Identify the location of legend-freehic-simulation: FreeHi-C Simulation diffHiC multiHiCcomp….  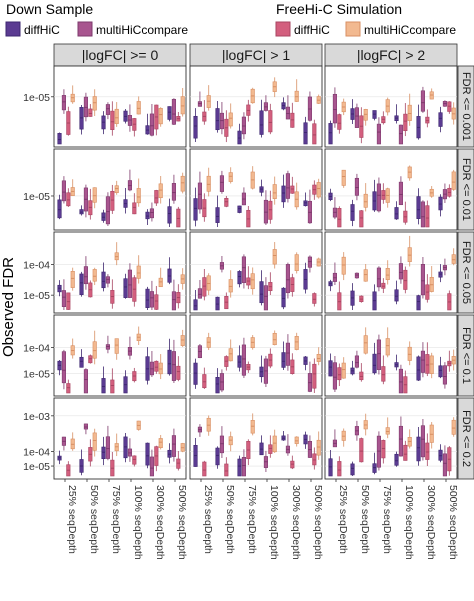
(365, 19).